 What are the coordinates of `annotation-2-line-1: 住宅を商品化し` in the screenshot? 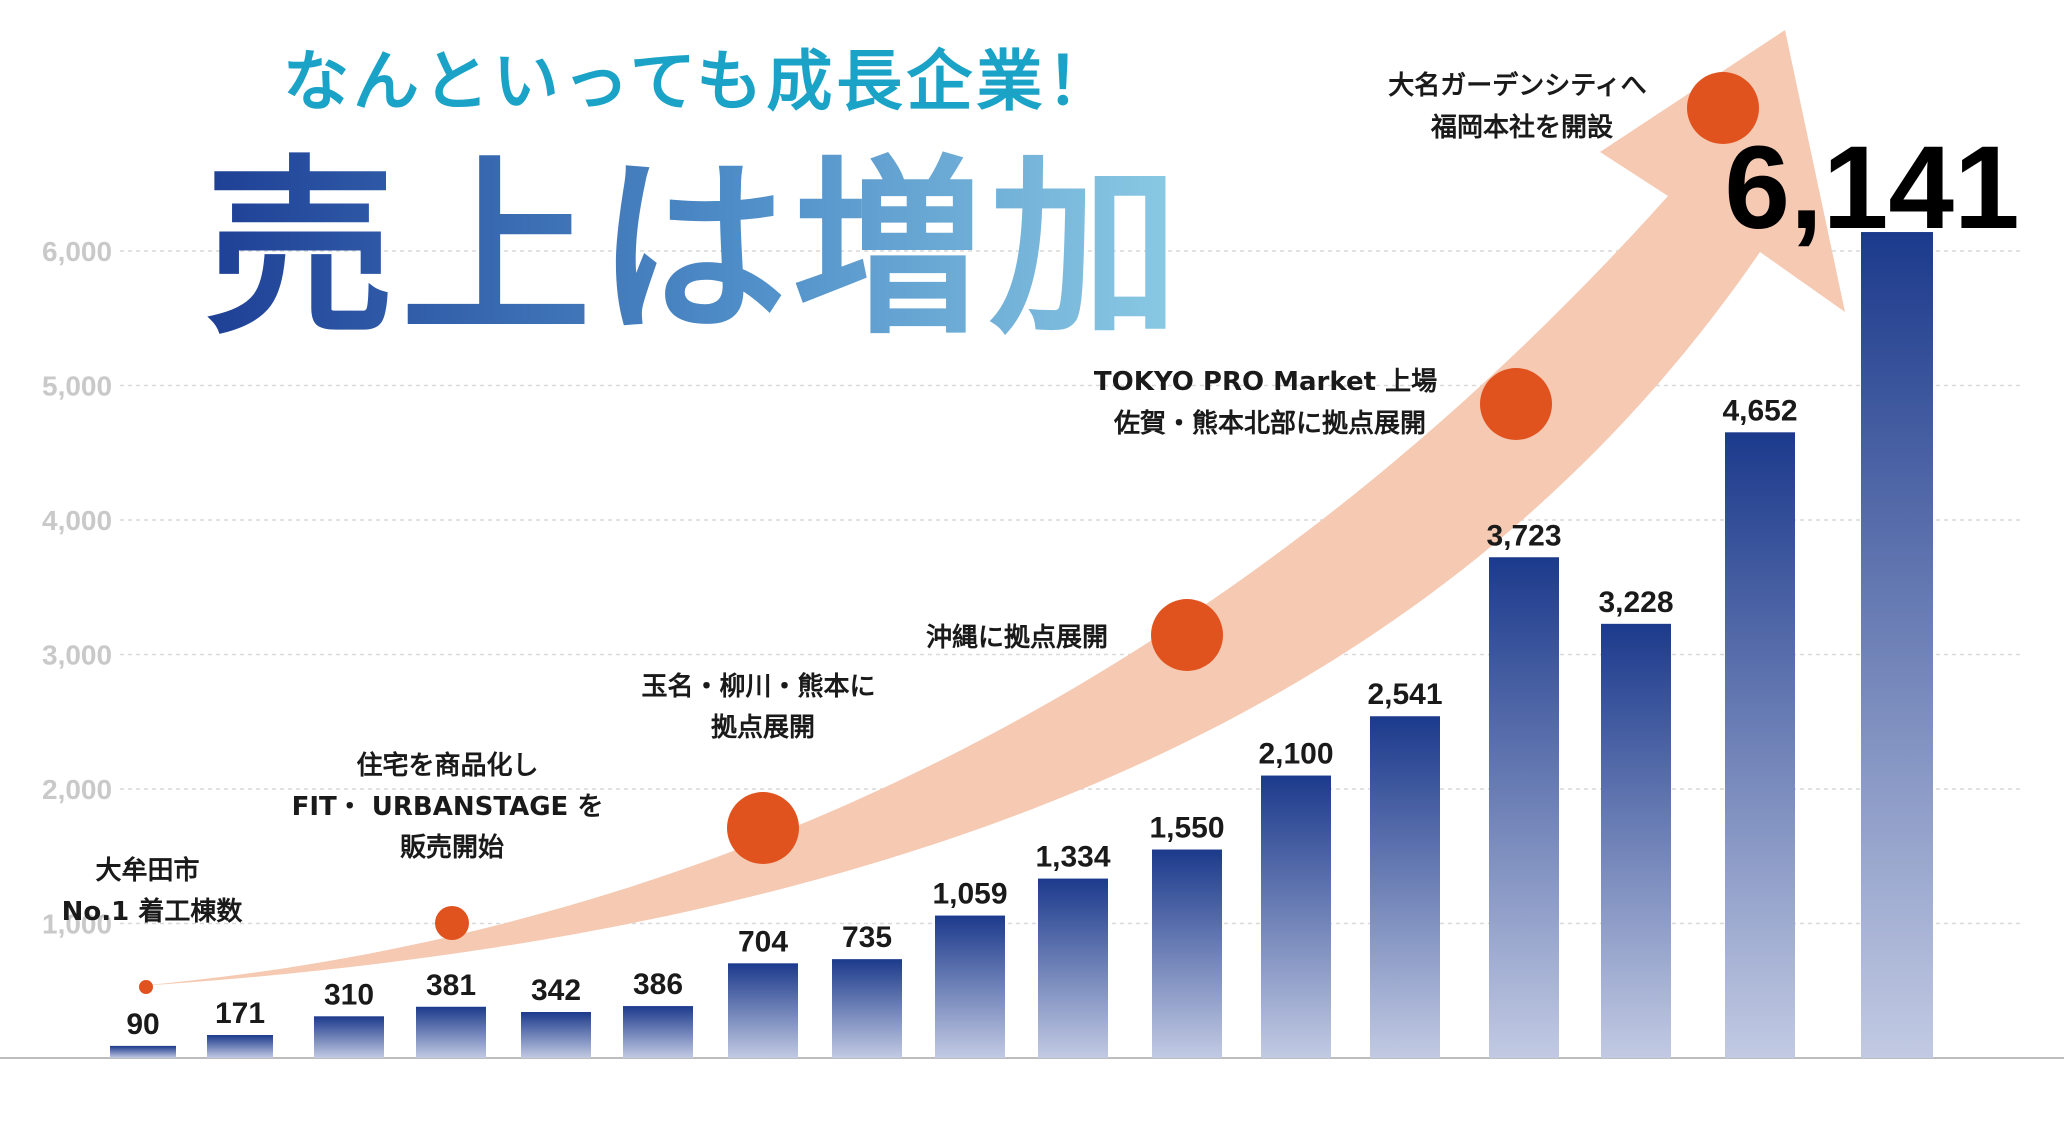 It's located at (447, 765).